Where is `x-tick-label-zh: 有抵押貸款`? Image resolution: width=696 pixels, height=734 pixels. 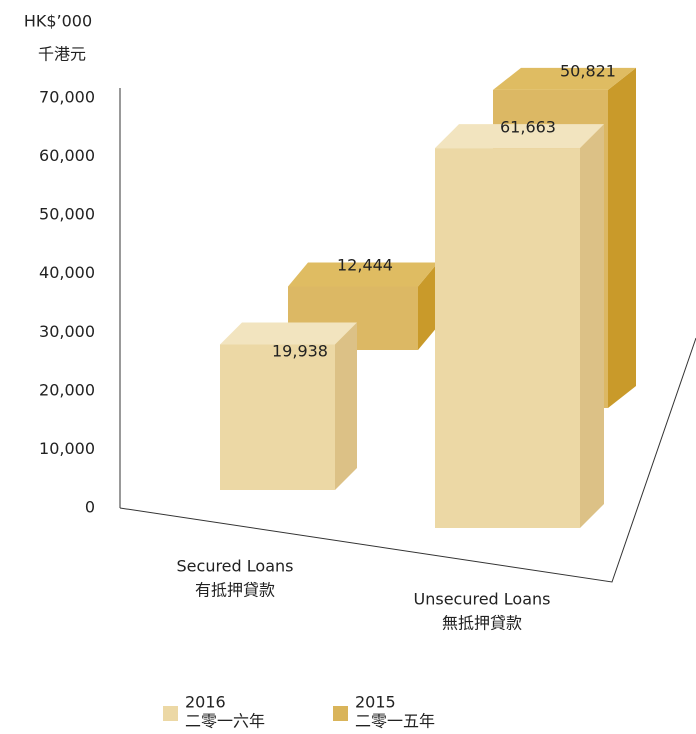
x-tick-label-zh: 有抵押貸款 is located at coordinates (235, 590).